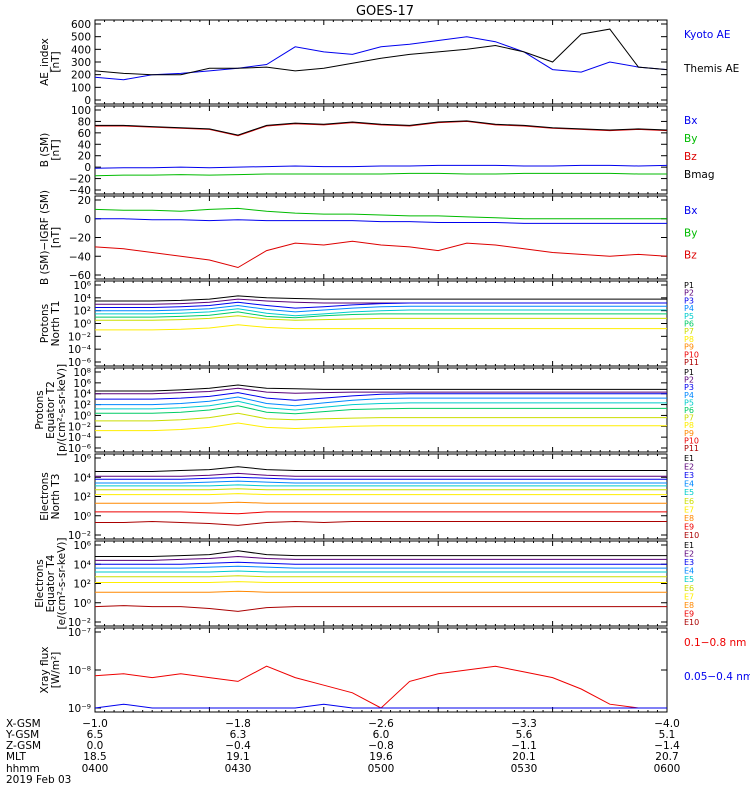 The image size is (750, 800). I want to click on footer-row-label: Z-GSM, so click(23, 746).